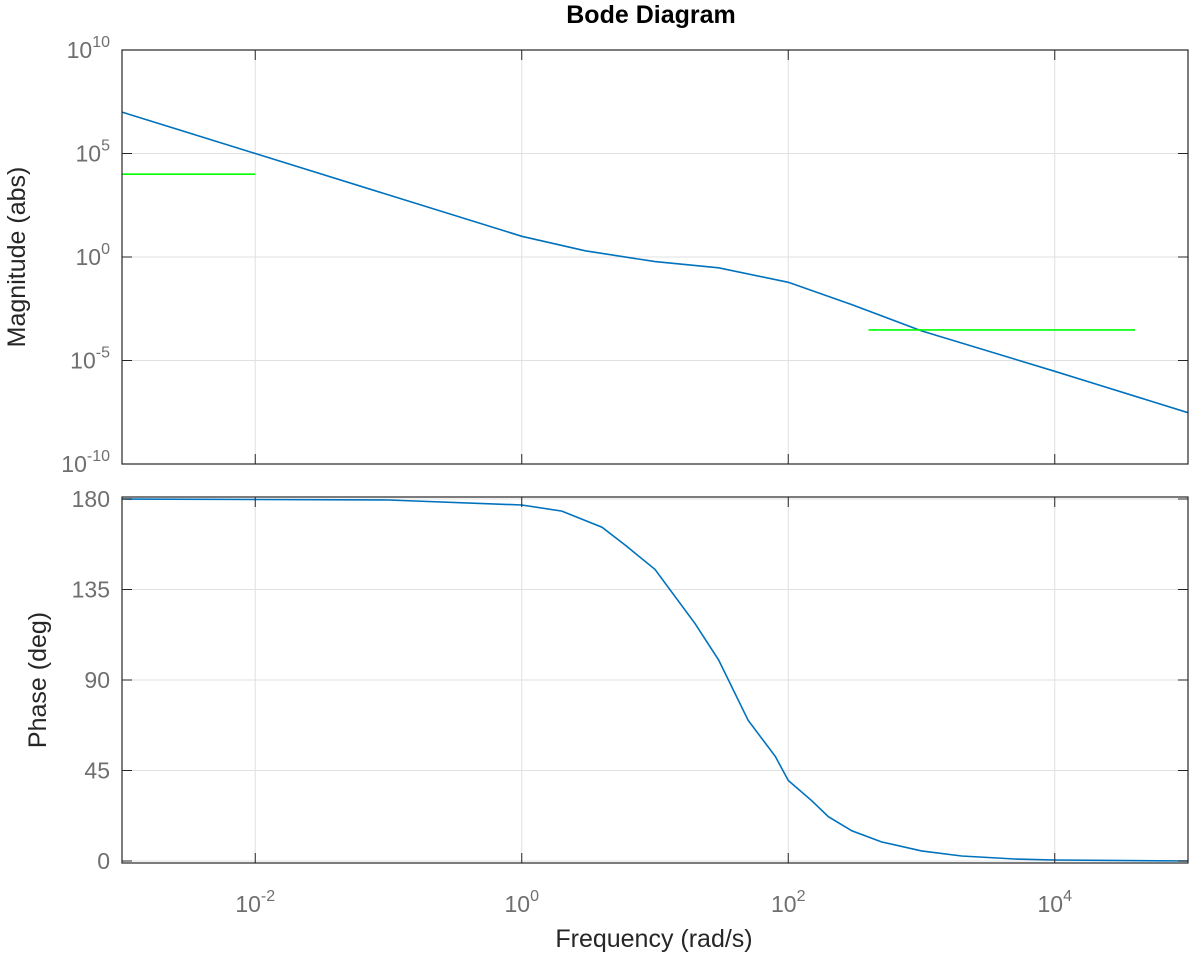  Describe the element at coordinates (650, 15) in the screenshot. I see `chart-title: Bode Diagram` at that location.